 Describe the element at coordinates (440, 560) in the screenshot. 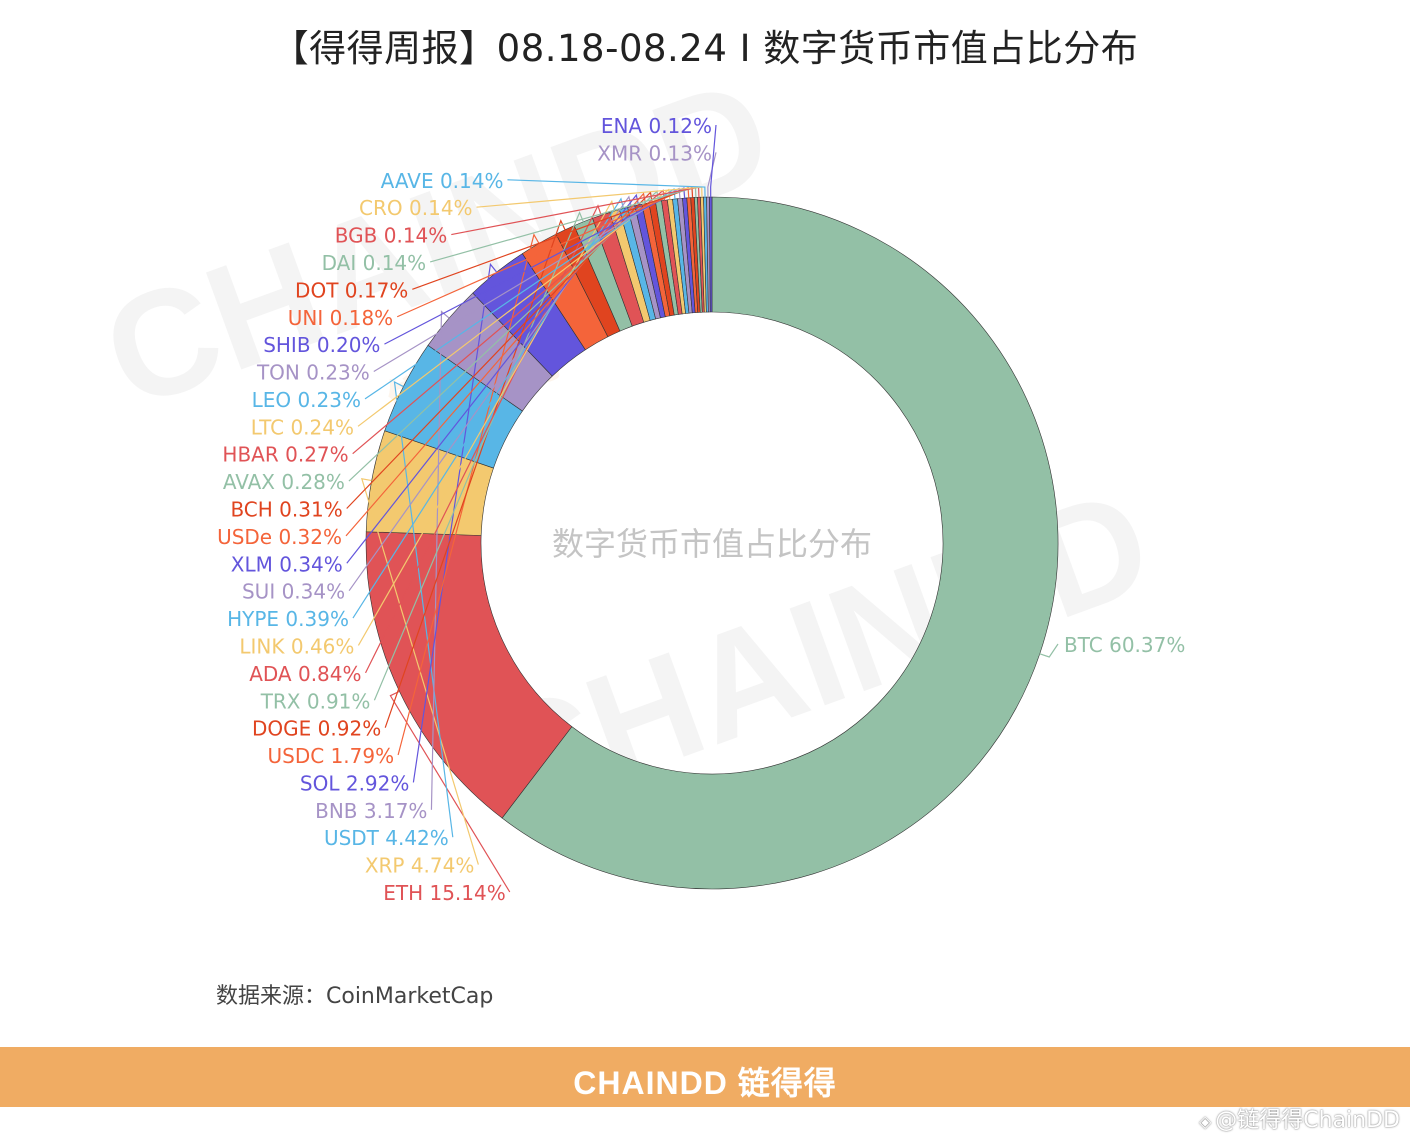

I see `leader-line-bnb` at that location.